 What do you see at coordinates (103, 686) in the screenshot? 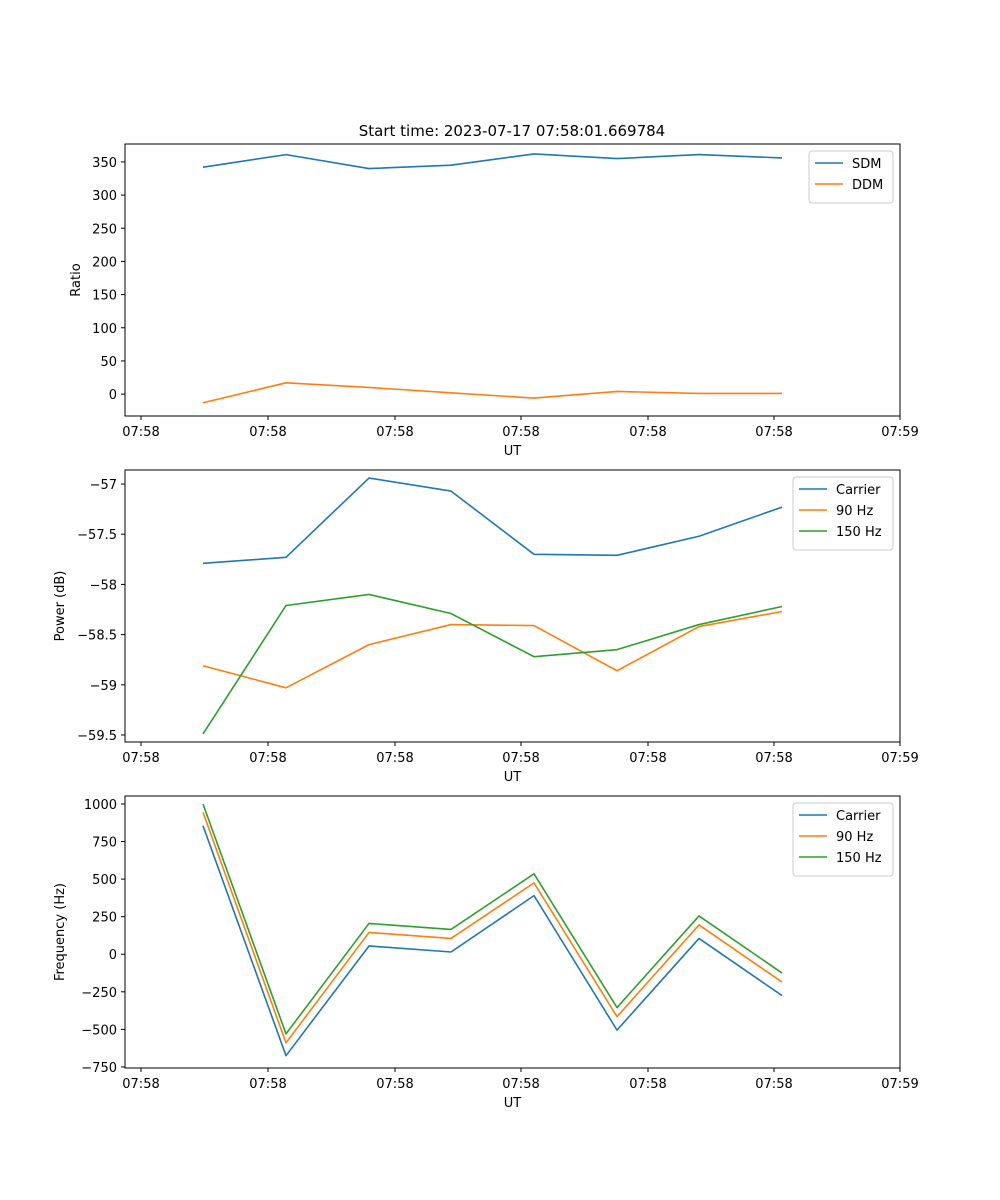
I see `y-tick-label: −59` at bounding box center [103, 686].